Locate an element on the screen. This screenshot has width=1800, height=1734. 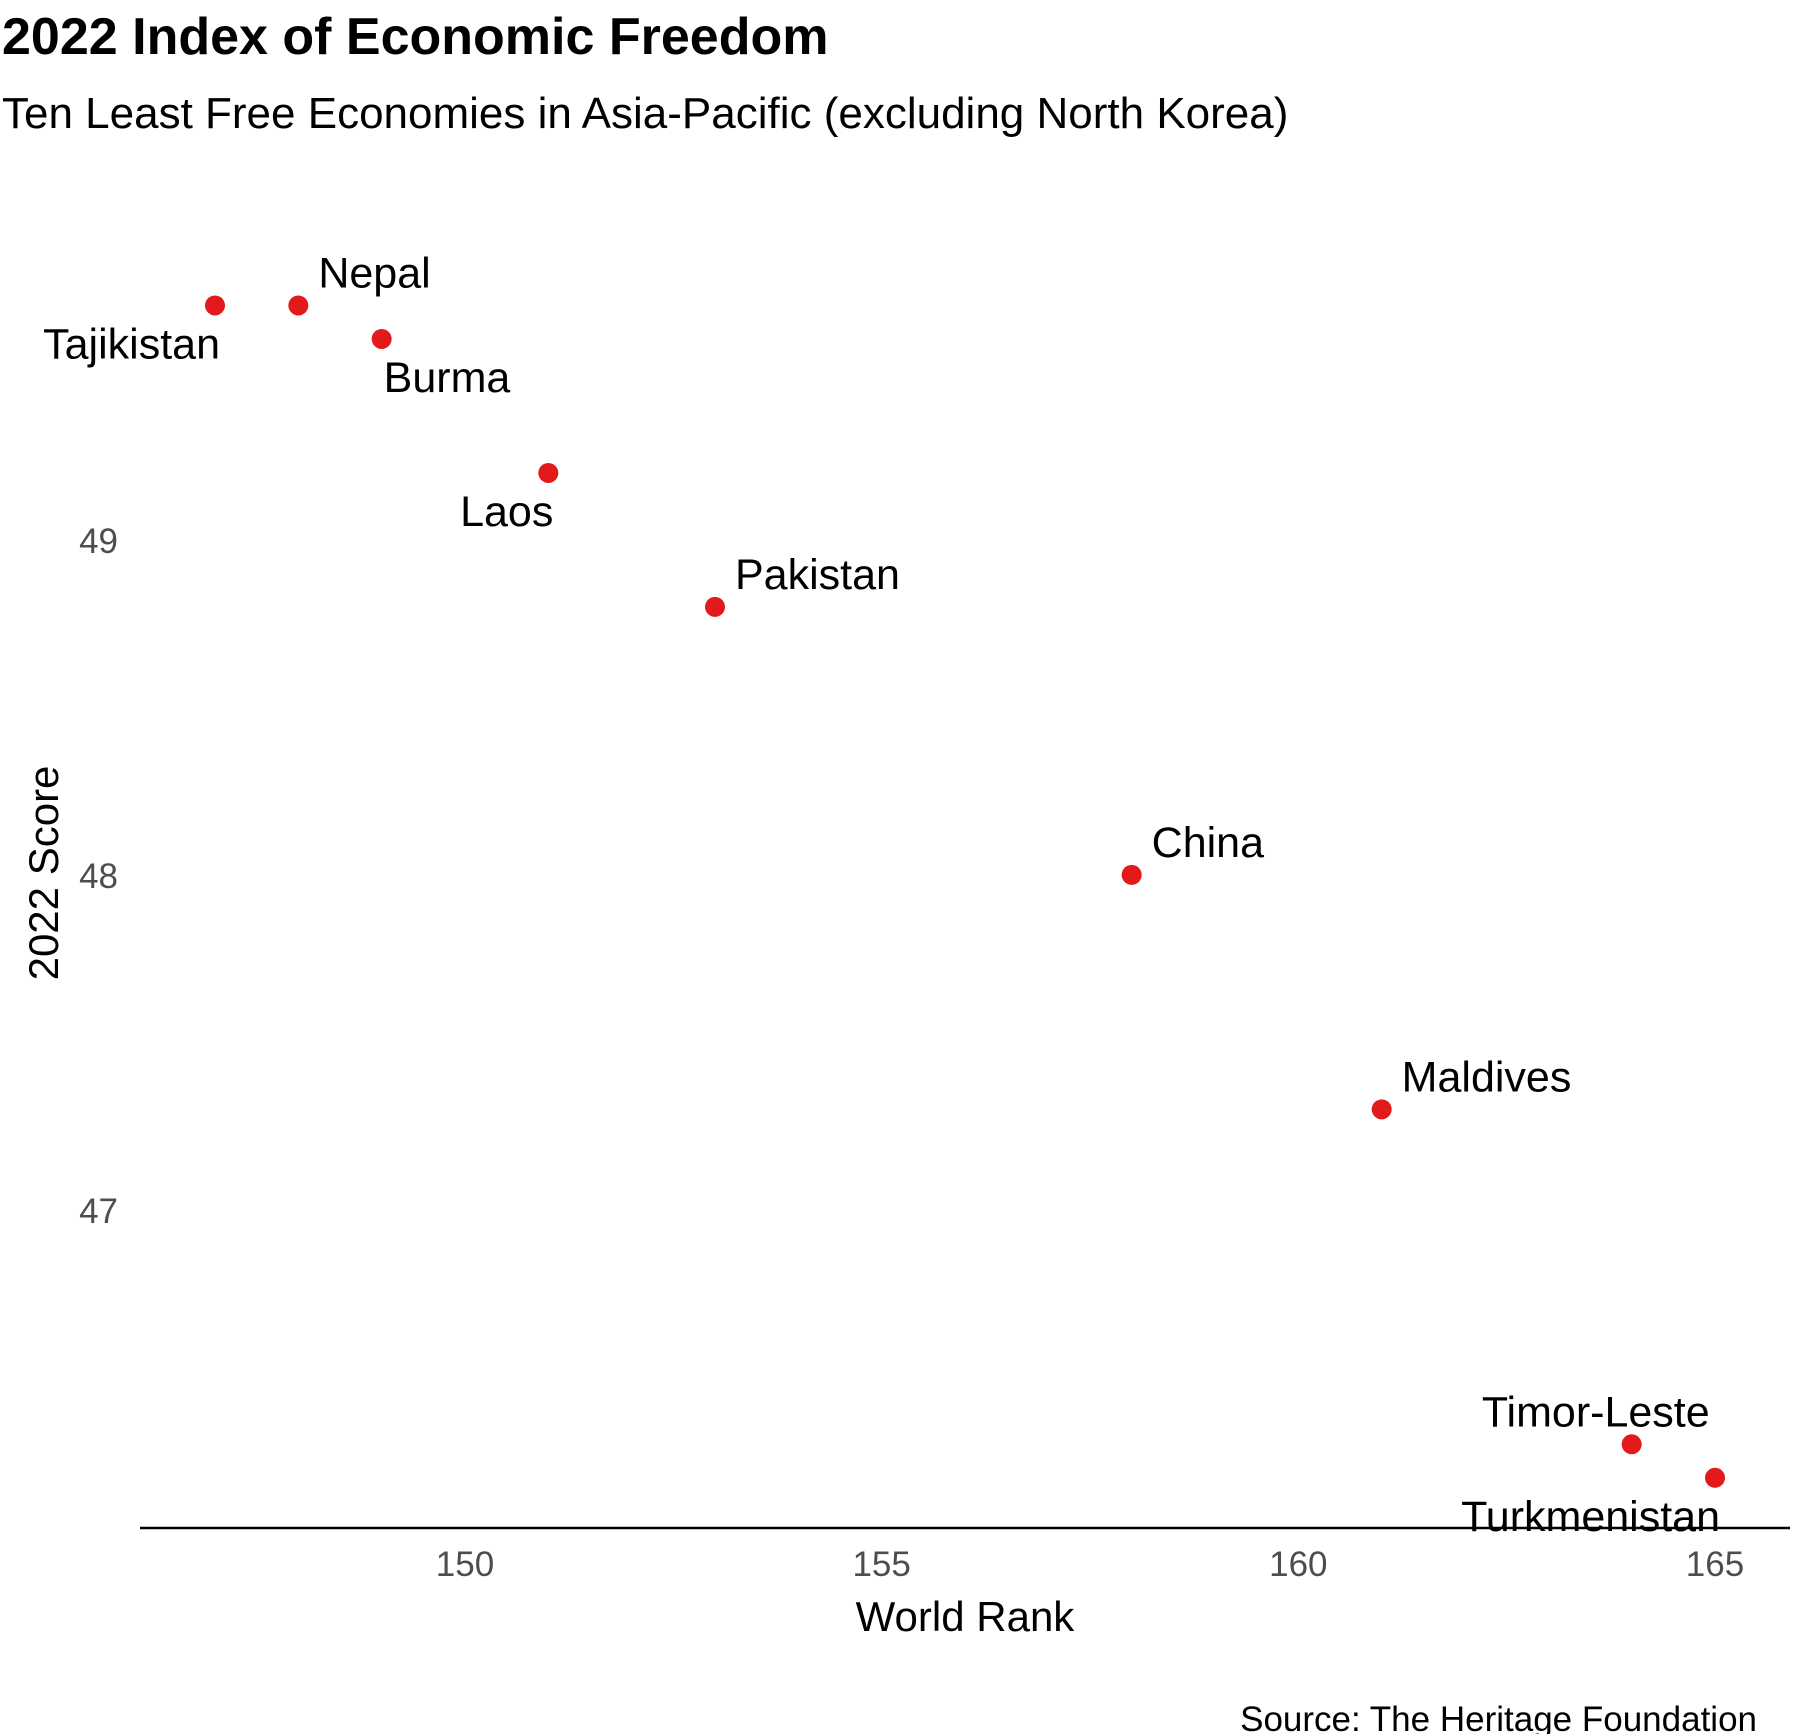
point-label-china: China is located at coordinates (1208, 843).